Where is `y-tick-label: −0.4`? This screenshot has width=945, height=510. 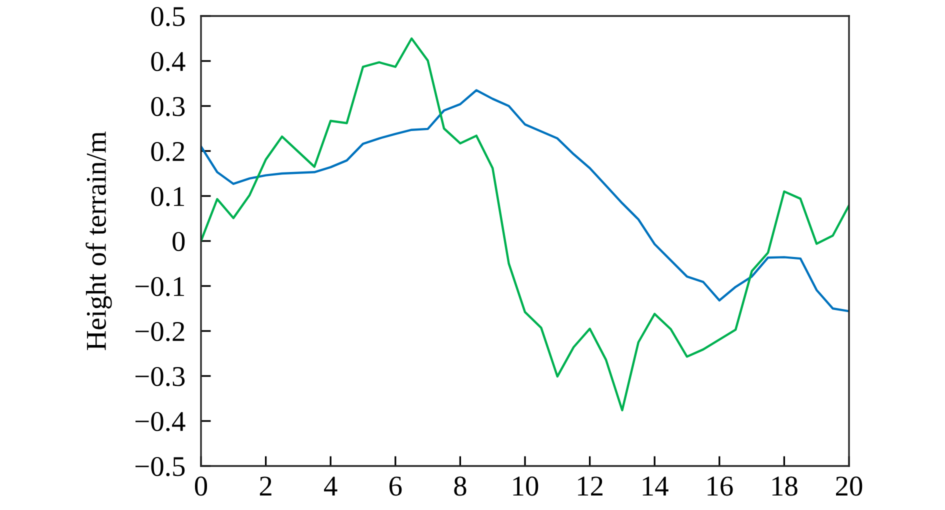
y-tick-label: −0.4 is located at coordinates (160, 422).